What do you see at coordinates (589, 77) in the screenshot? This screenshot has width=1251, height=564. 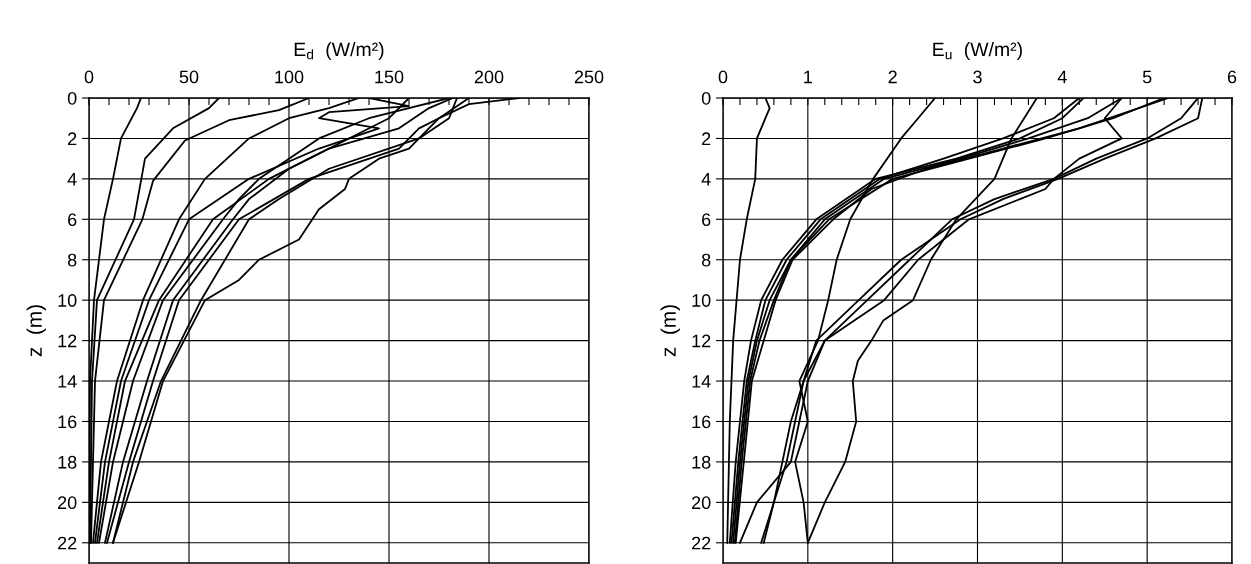 I see `x-tick-label: 250` at bounding box center [589, 77].